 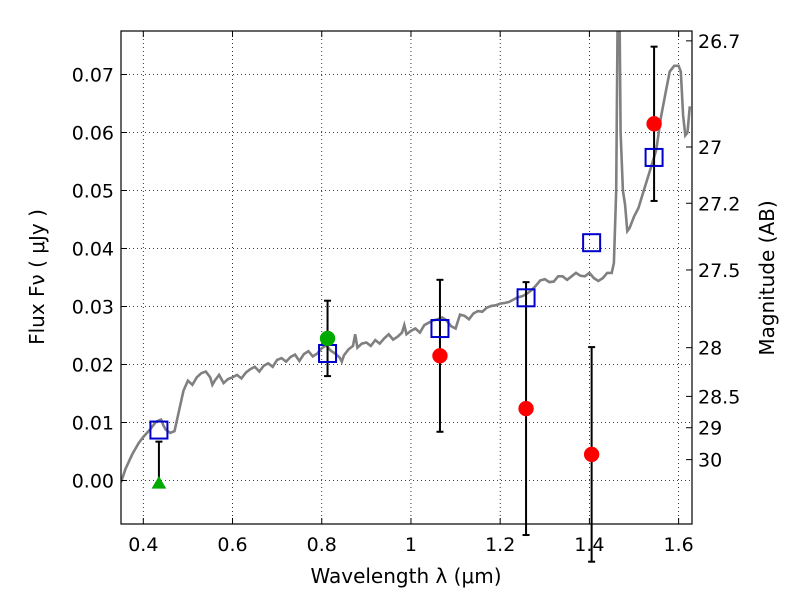 I want to click on y-tick-label: 0.01, so click(x=93, y=424).